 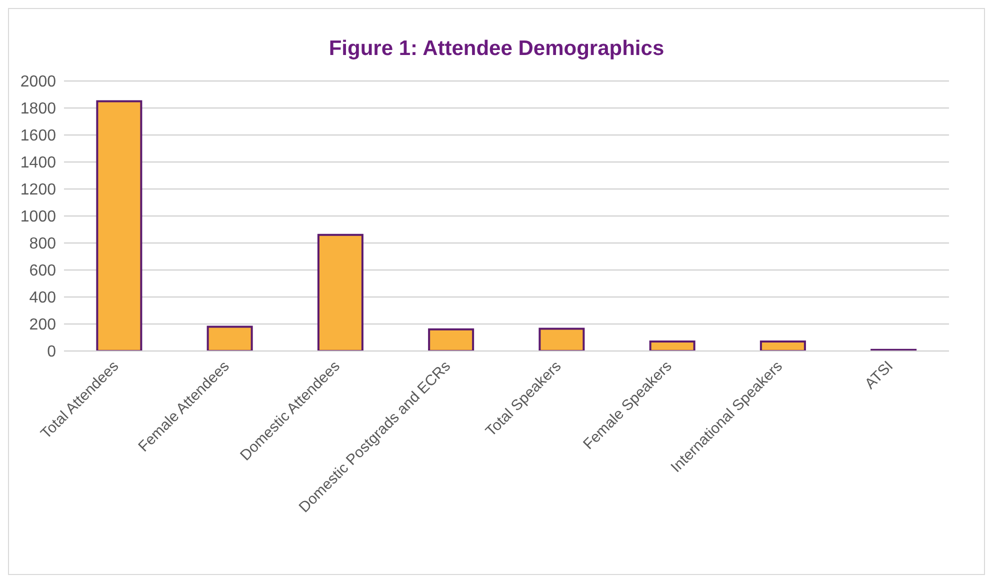 I want to click on y-tick-label: 400, so click(x=42, y=298).